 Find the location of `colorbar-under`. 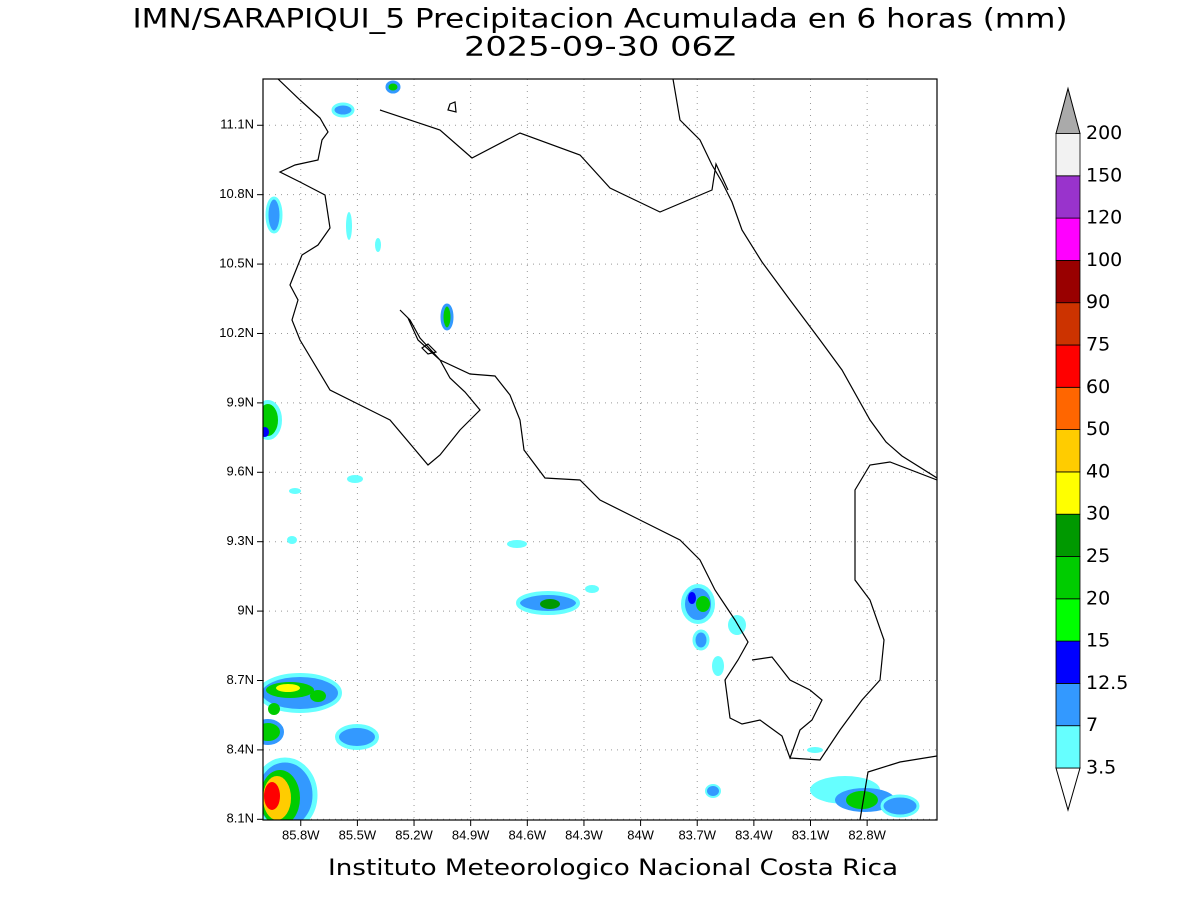

colorbar-under is located at coordinates (1068, 789).